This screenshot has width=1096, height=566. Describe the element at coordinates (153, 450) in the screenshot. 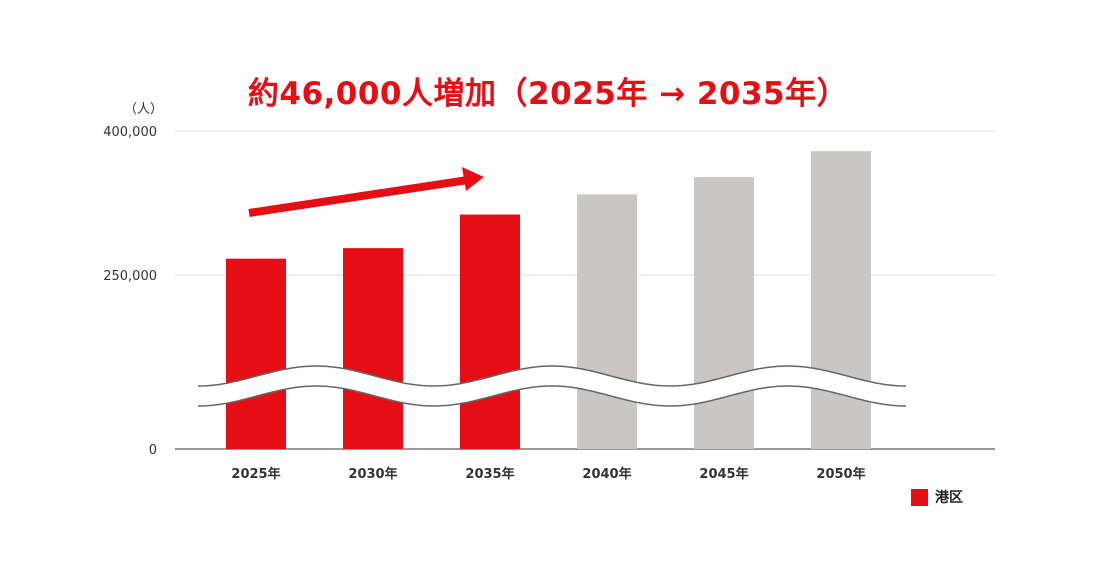

I see `y-tick-label: 0` at that location.